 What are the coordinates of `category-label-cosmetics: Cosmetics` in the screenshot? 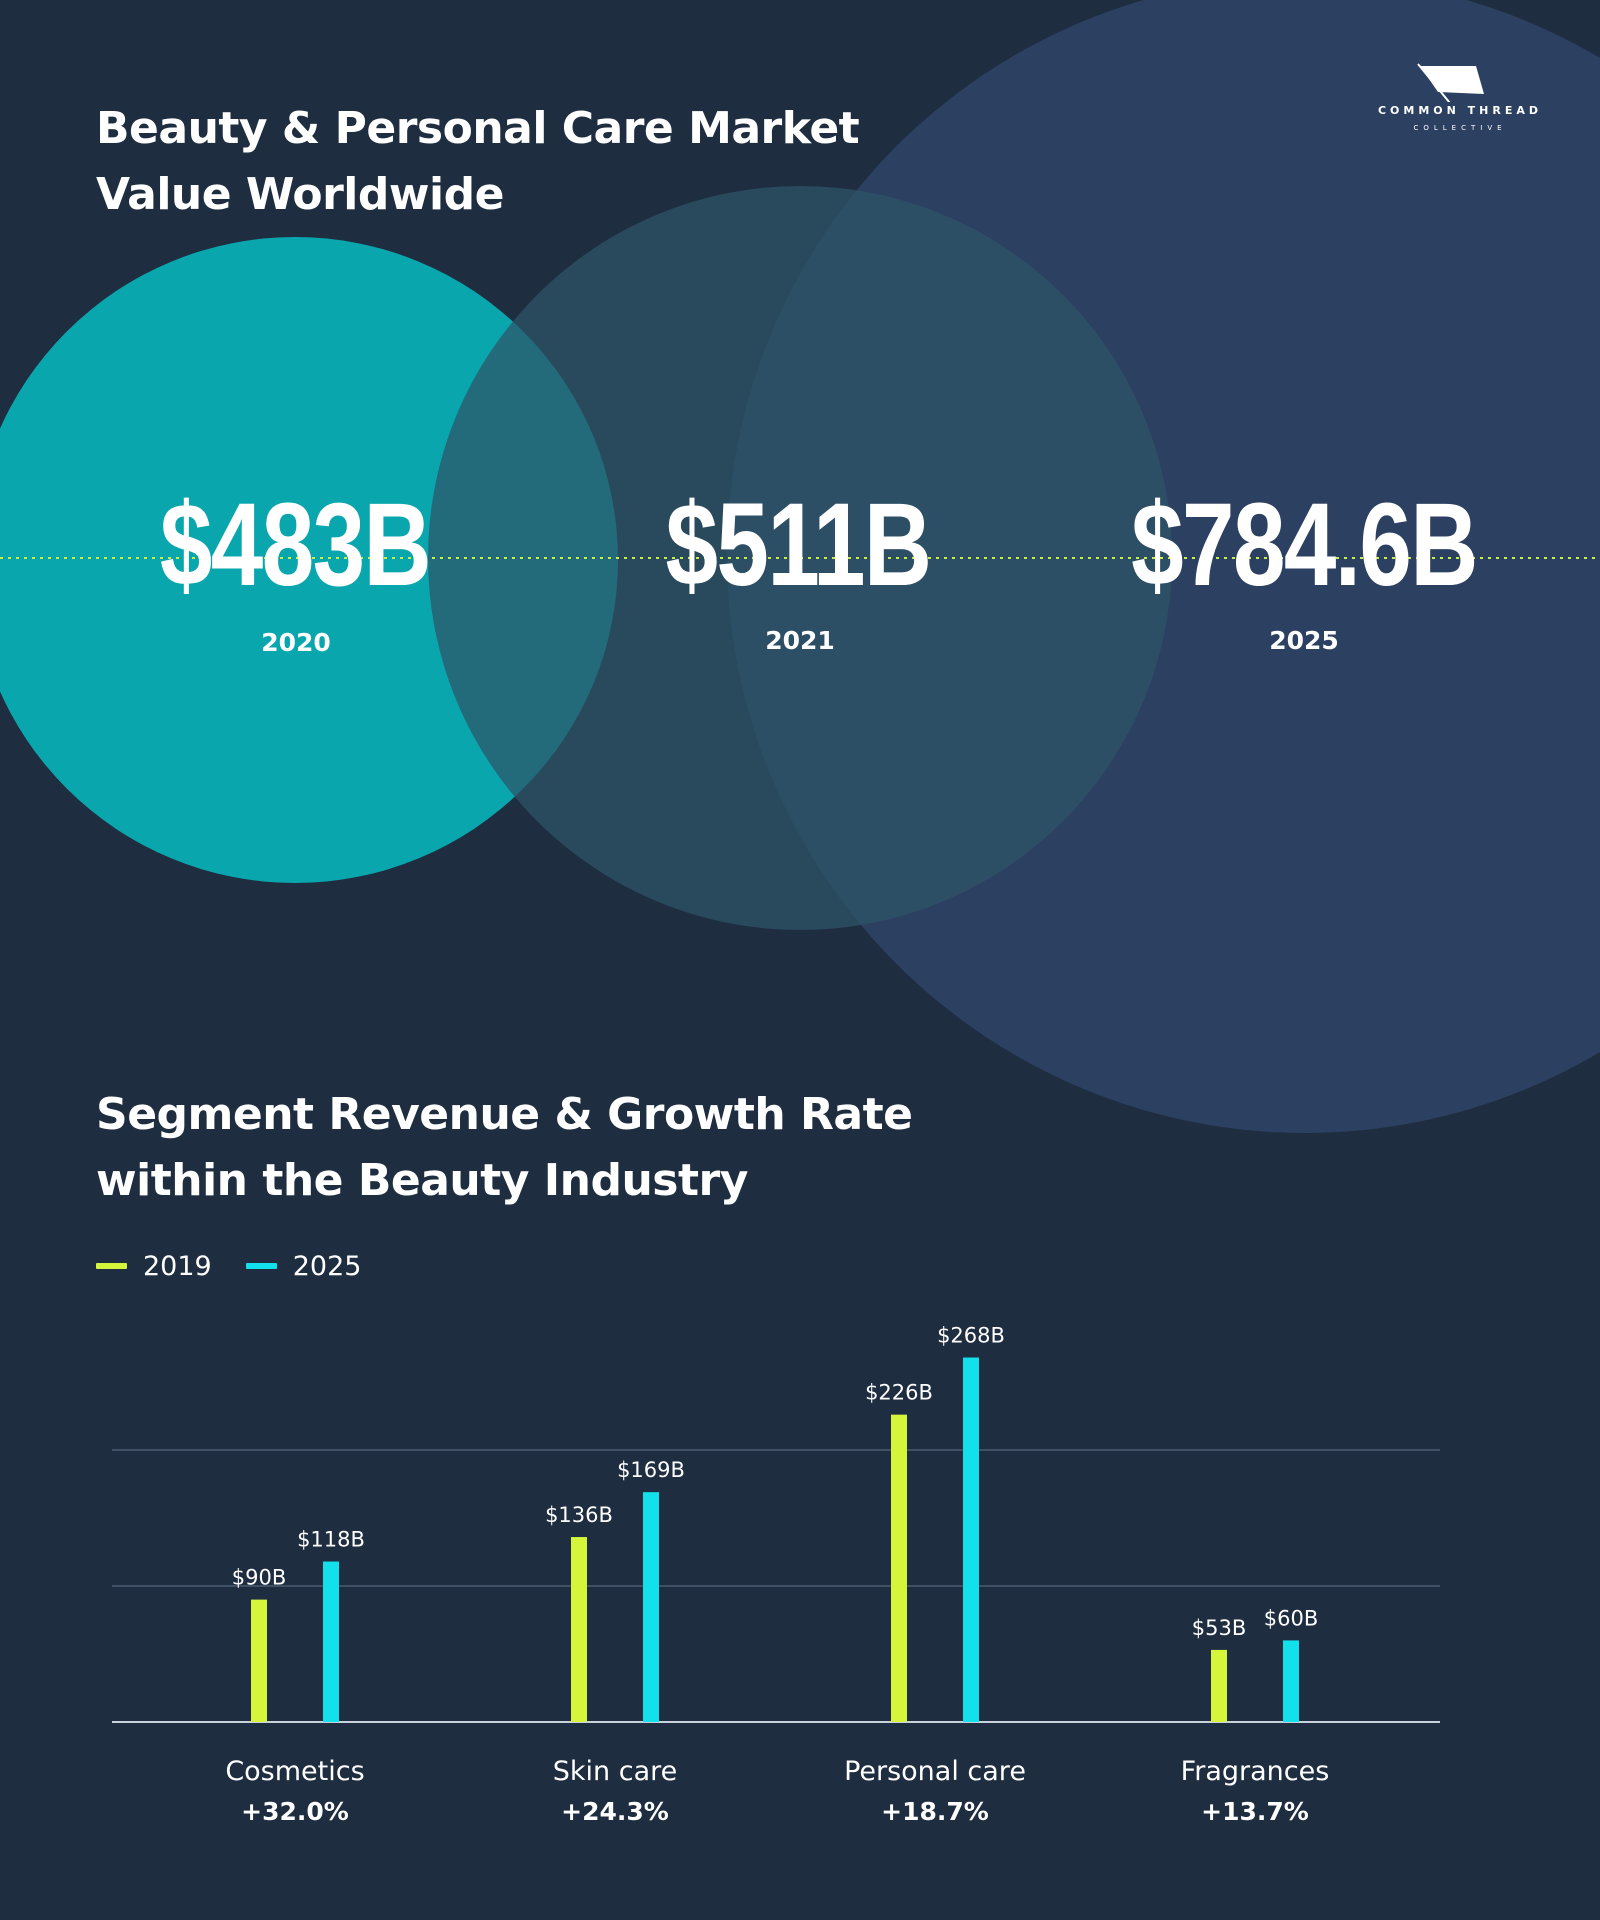 It's located at (294, 1771).